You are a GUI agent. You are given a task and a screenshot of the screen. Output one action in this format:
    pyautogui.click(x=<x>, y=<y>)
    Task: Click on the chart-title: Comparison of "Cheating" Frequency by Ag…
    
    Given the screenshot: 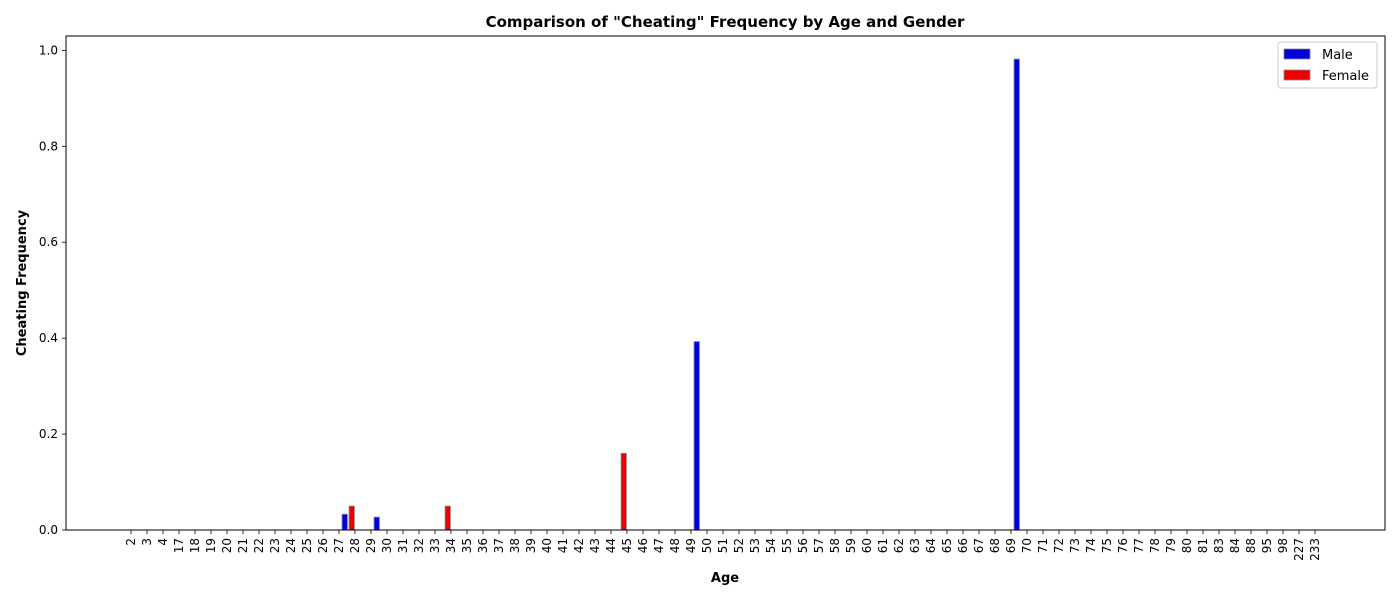 What is the action you would take?
    pyautogui.click(x=725, y=22)
    